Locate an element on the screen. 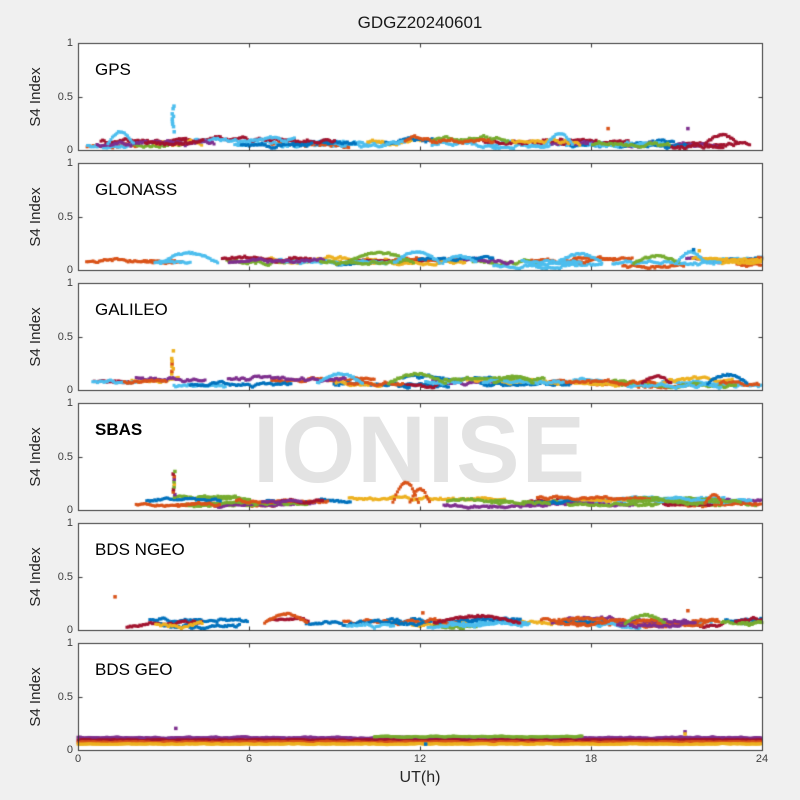 This screenshot has height=800, width=800. x-axis-label: UT(h) is located at coordinates (420, 777).